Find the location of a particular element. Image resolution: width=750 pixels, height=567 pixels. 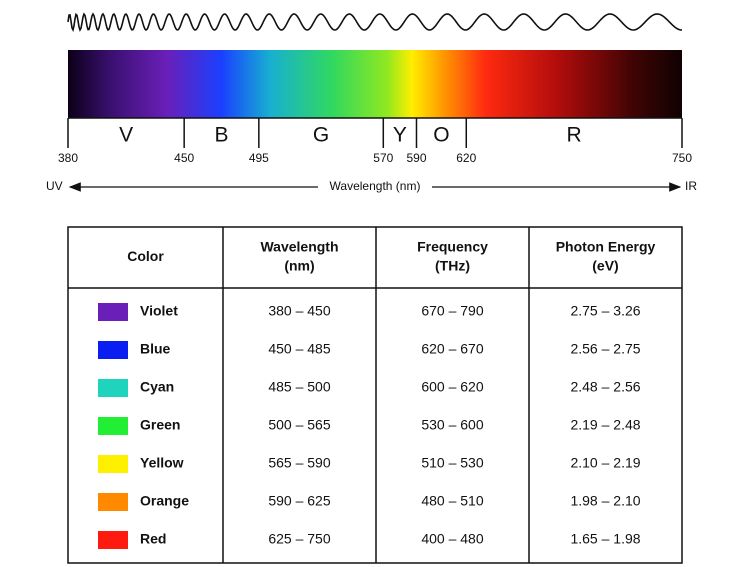

frequency-cell: 600 – 620 is located at coordinates (452, 387).